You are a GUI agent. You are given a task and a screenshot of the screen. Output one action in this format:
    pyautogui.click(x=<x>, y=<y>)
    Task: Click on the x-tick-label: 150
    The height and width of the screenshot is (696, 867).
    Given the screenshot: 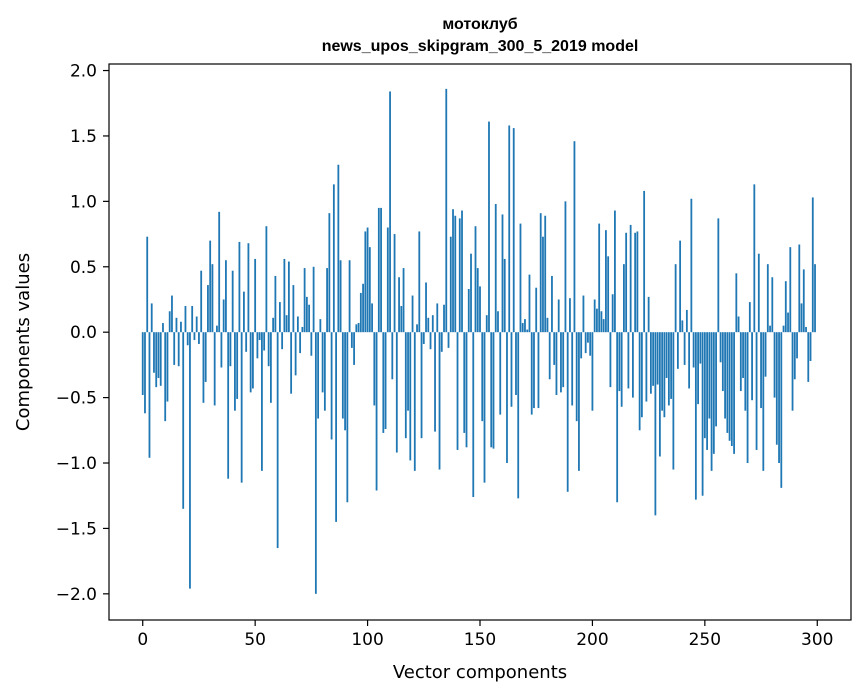 What is the action you would take?
    pyautogui.click(x=480, y=640)
    